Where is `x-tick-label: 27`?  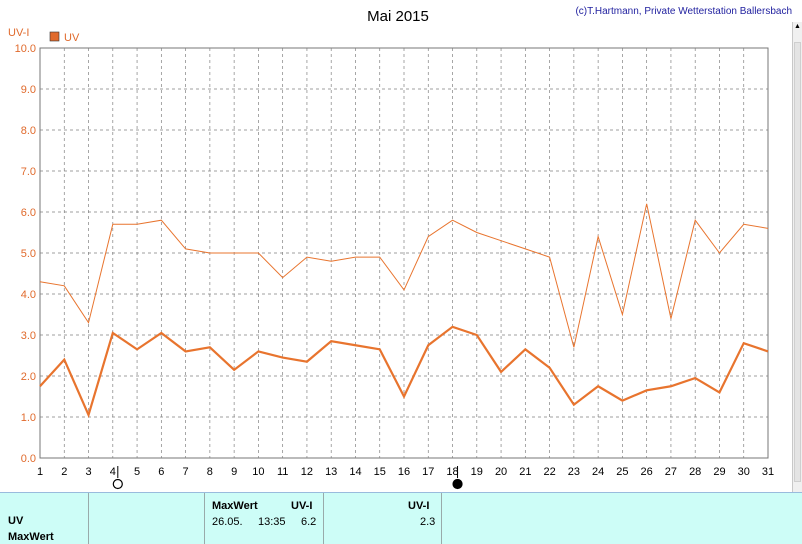
x-tick-label: 27 is located at coordinates (671, 472).